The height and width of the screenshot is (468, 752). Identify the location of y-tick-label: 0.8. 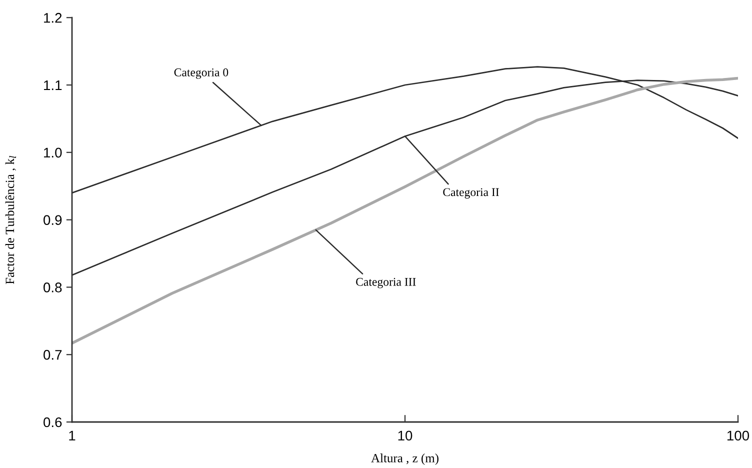
(53, 287).